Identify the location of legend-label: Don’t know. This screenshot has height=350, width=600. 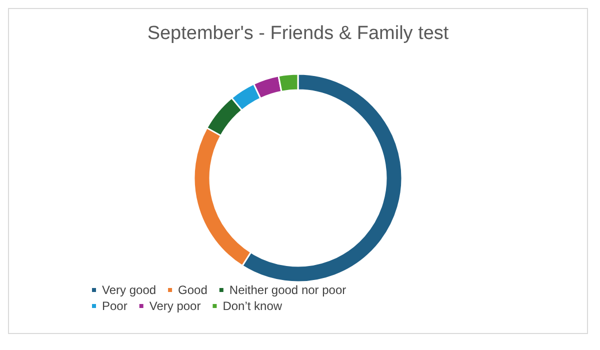
(252, 306).